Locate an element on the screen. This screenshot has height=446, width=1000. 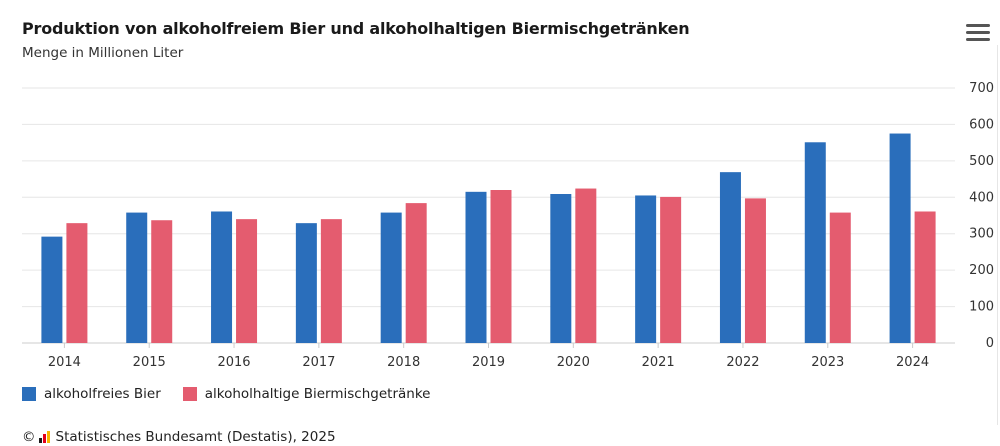
legend-label: alkoholhaltige Biermischgetränke is located at coordinates (317, 394).